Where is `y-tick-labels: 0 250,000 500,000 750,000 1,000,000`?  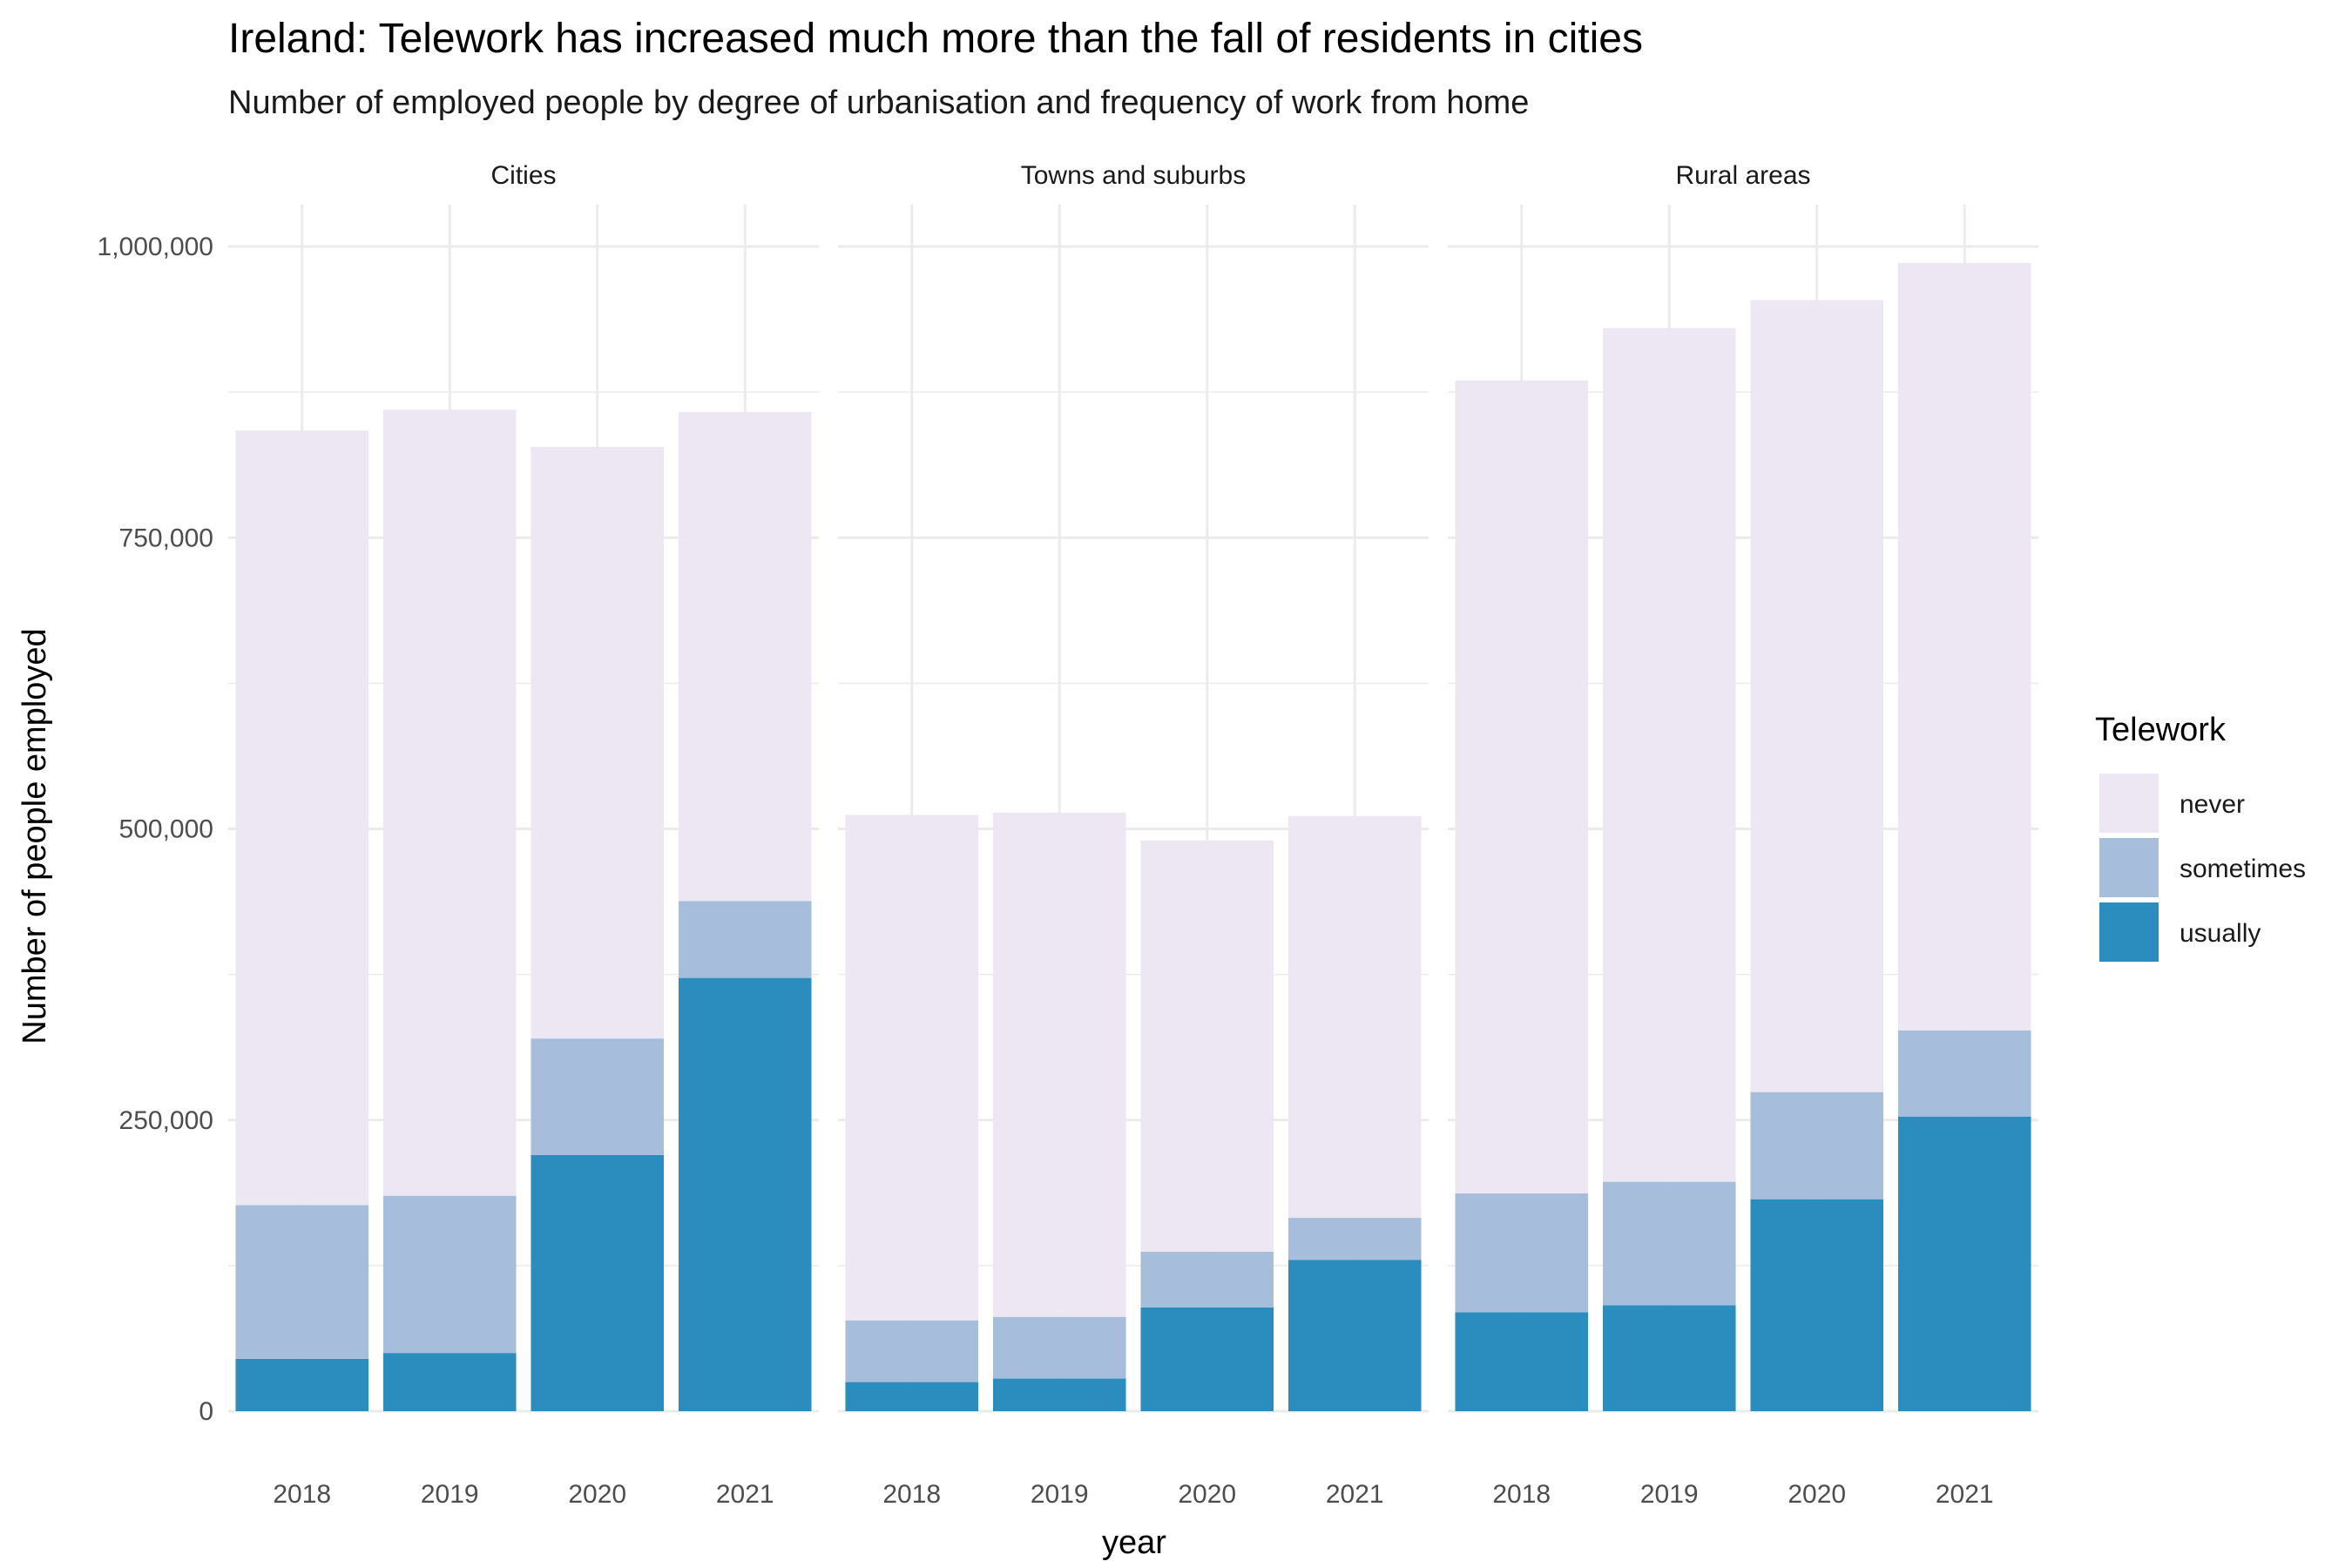 y-tick-labels: 0 250,000 500,000 750,000 1,000,000 is located at coordinates (155, 830).